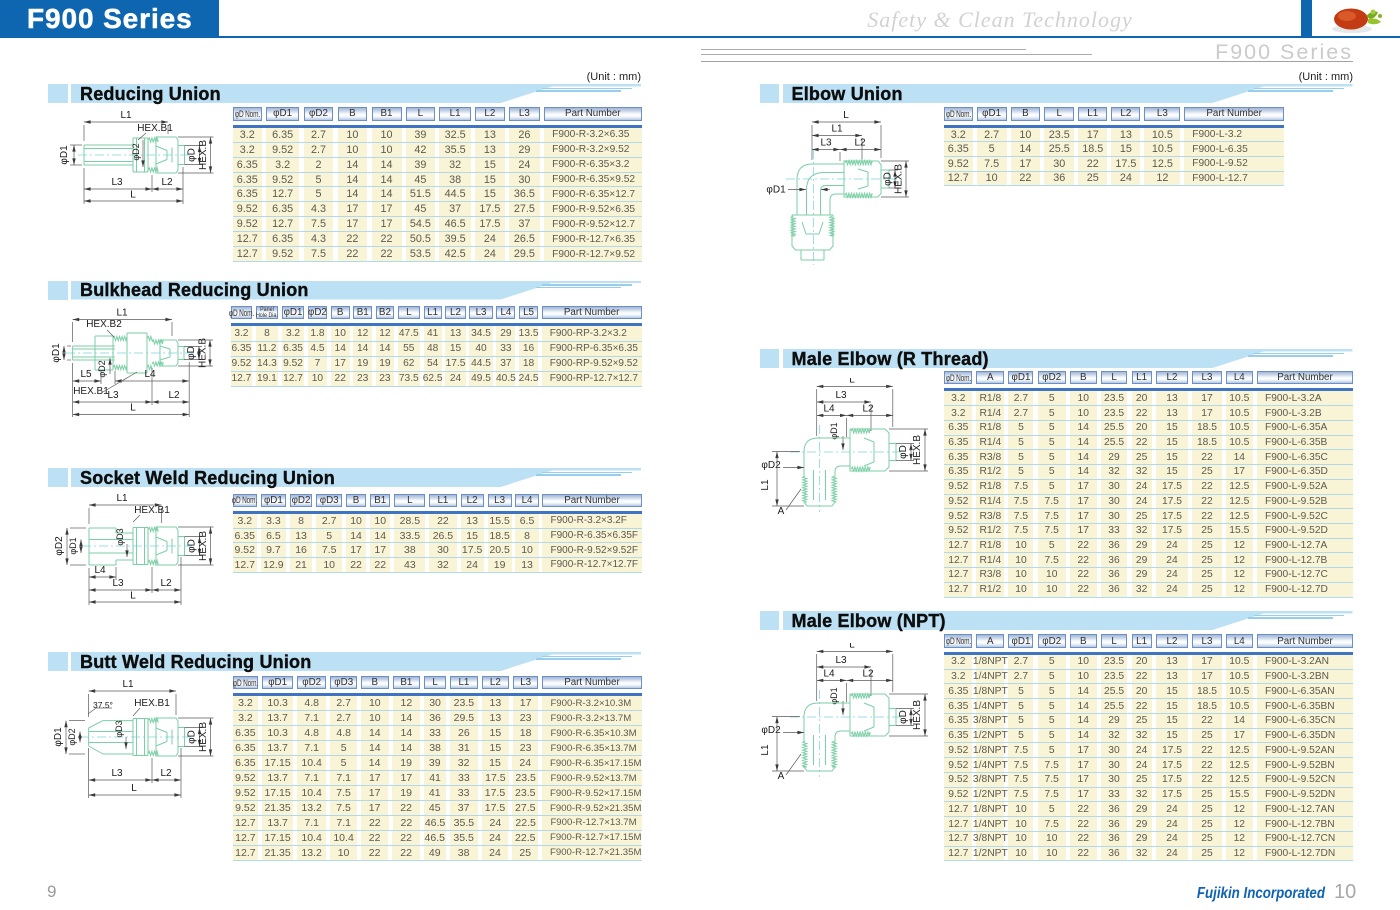 Image resolution: width=1400 pixels, height=910 pixels. What do you see at coordinates (103, 705) in the screenshot?
I see `svg-text: 37.5°` at bounding box center [103, 705].